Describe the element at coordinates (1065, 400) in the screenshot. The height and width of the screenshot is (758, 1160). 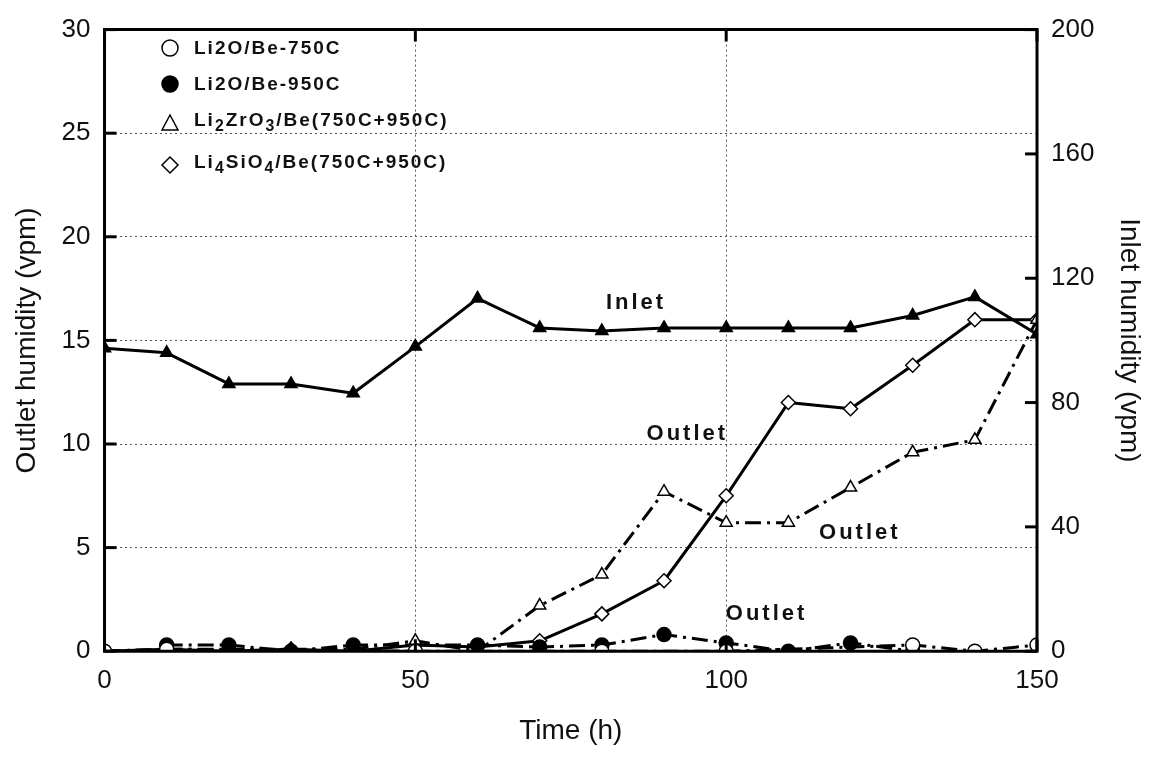
I see `y2-tick-label: 80` at that location.